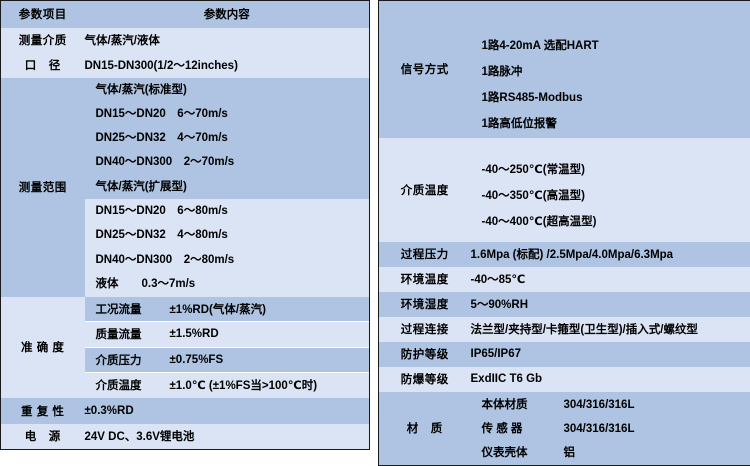  What do you see at coordinates (43, 14) in the screenshot?
I see `header-parameter-item: 参数项目` at bounding box center [43, 14].